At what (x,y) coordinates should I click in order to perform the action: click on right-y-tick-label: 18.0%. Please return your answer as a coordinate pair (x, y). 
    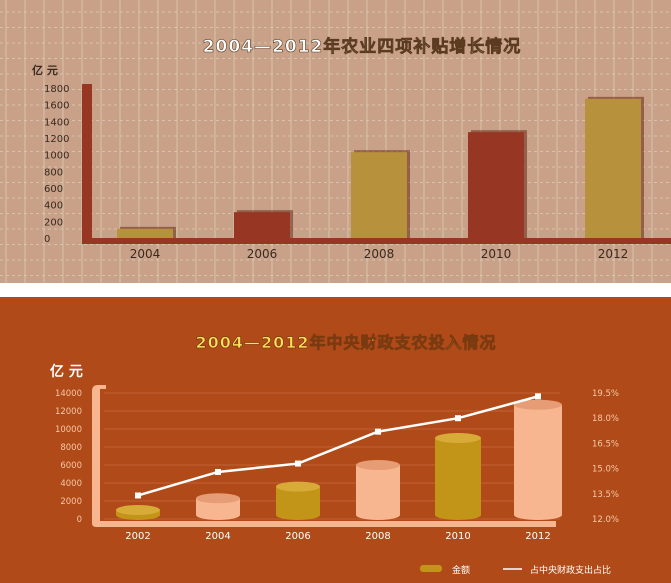
    Looking at the image, I should click on (605, 419).